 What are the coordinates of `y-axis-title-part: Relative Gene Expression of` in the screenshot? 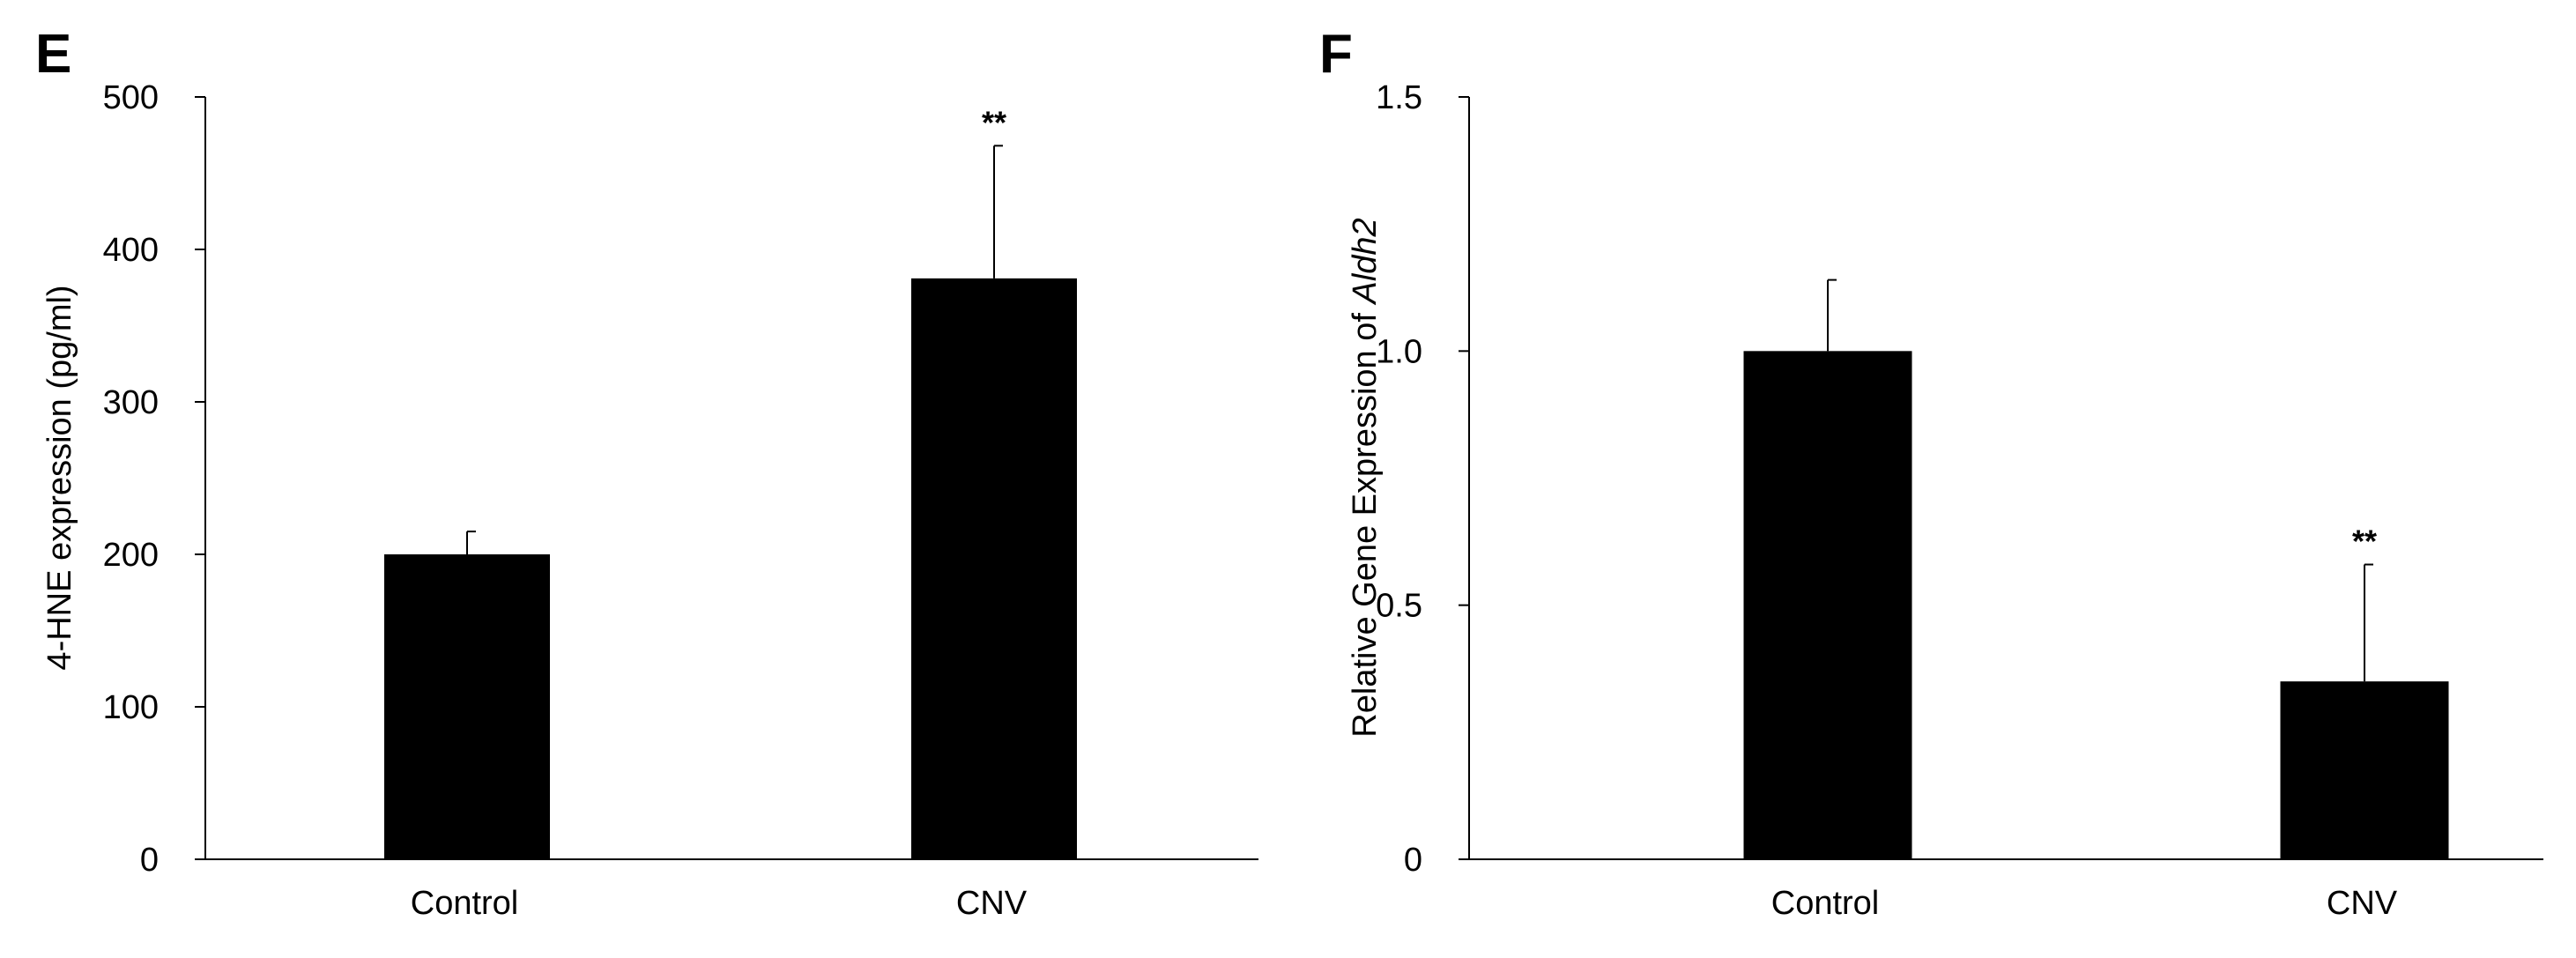 It's located at (1365, 521).